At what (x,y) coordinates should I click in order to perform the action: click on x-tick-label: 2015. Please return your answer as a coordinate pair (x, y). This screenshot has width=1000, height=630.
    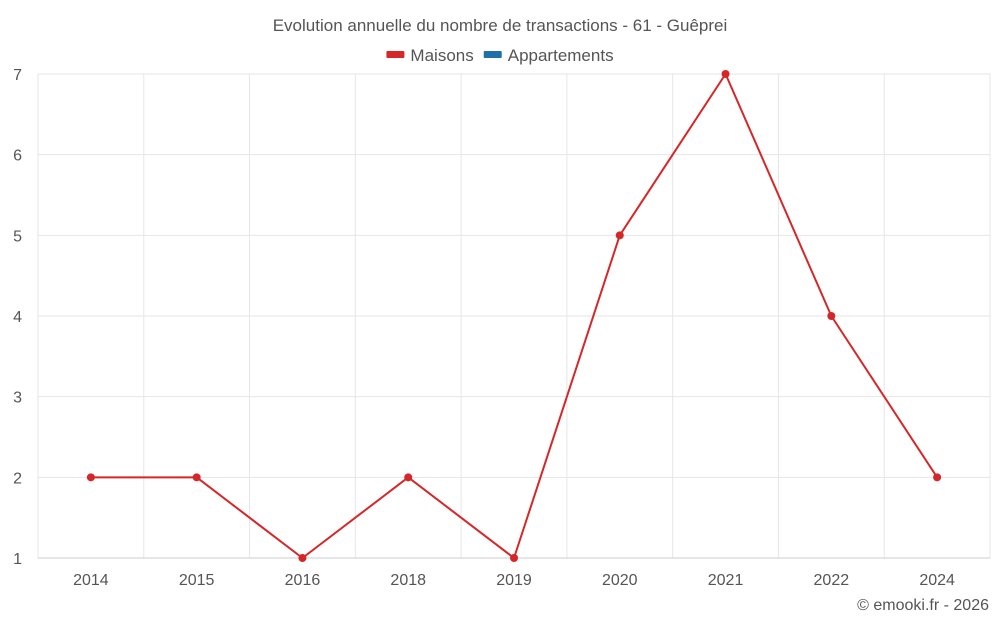
    Looking at the image, I should click on (197, 580).